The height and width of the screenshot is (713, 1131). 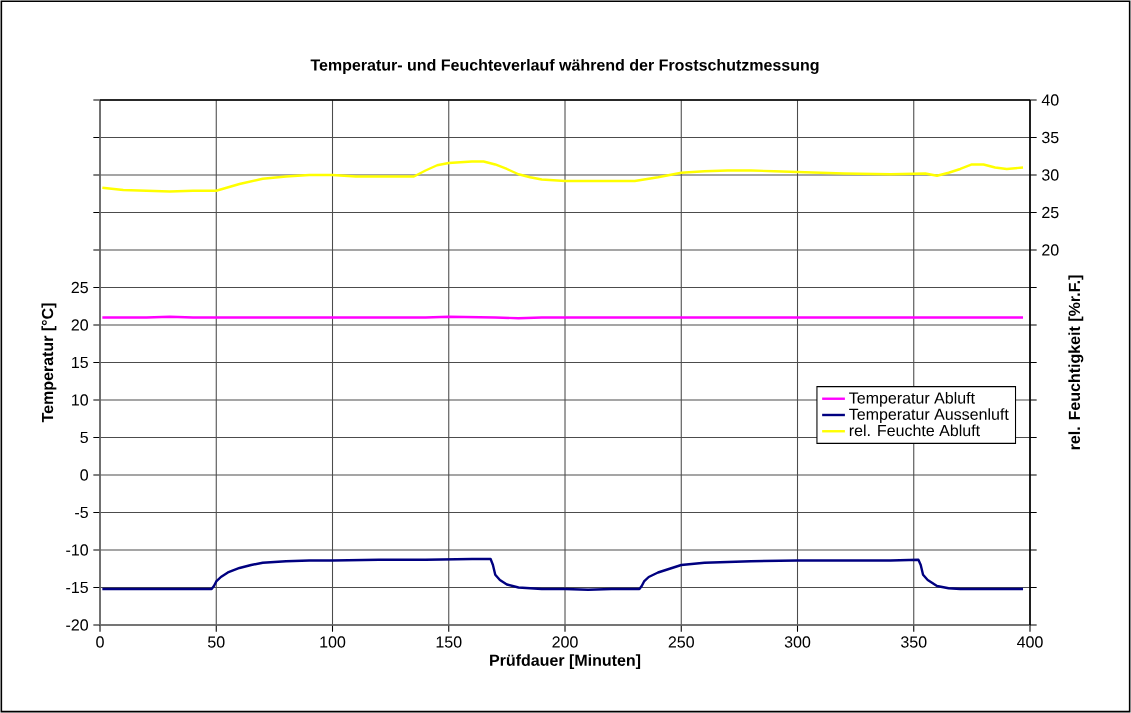 What do you see at coordinates (565, 662) in the screenshot?
I see `x-axis-title: Prüfdauer [Minuten]` at bounding box center [565, 662].